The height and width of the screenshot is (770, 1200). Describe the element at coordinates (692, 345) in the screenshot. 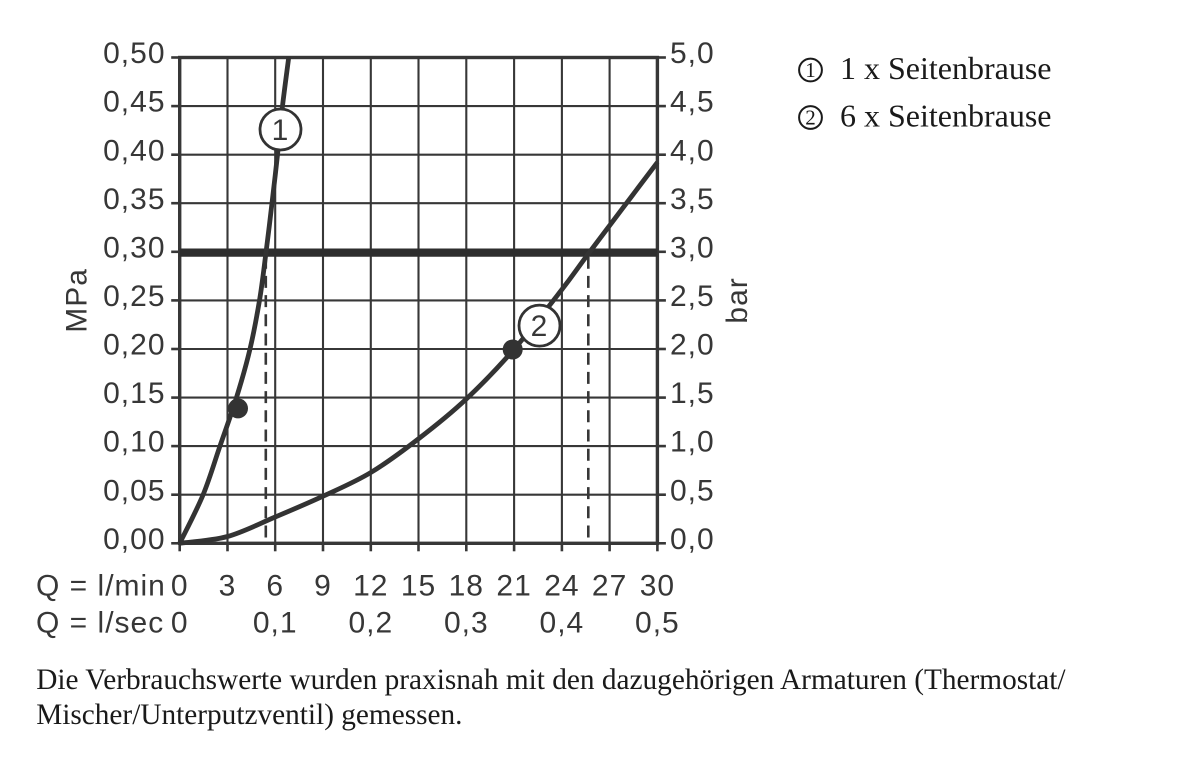

I see `svg-text: 2,0` at that location.